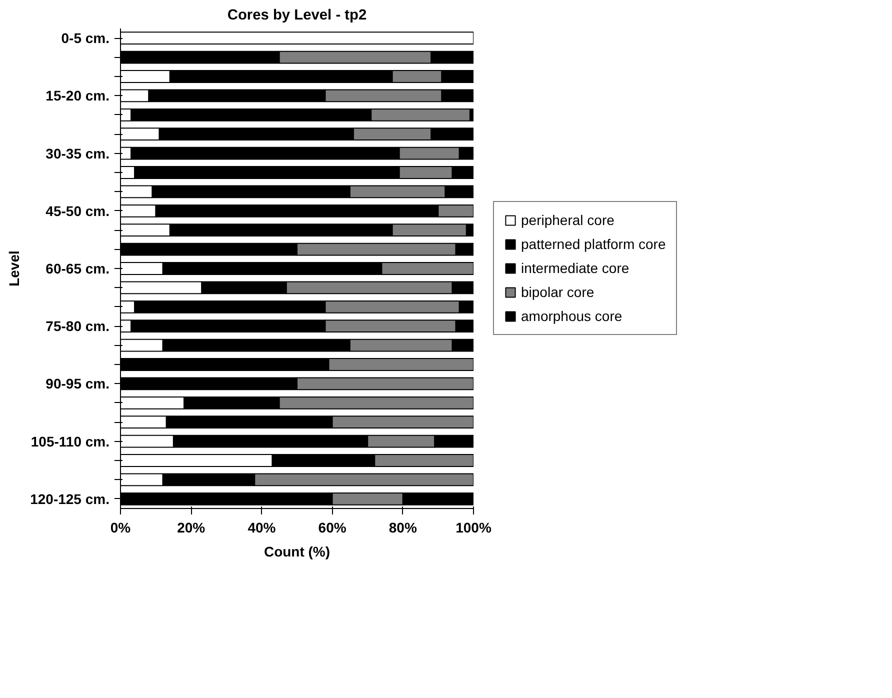 Image resolution: width=892 pixels, height=698 pixels. What do you see at coordinates (593, 244) in the screenshot?
I see `legend-label: patterned platform core` at bounding box center [593, 244].